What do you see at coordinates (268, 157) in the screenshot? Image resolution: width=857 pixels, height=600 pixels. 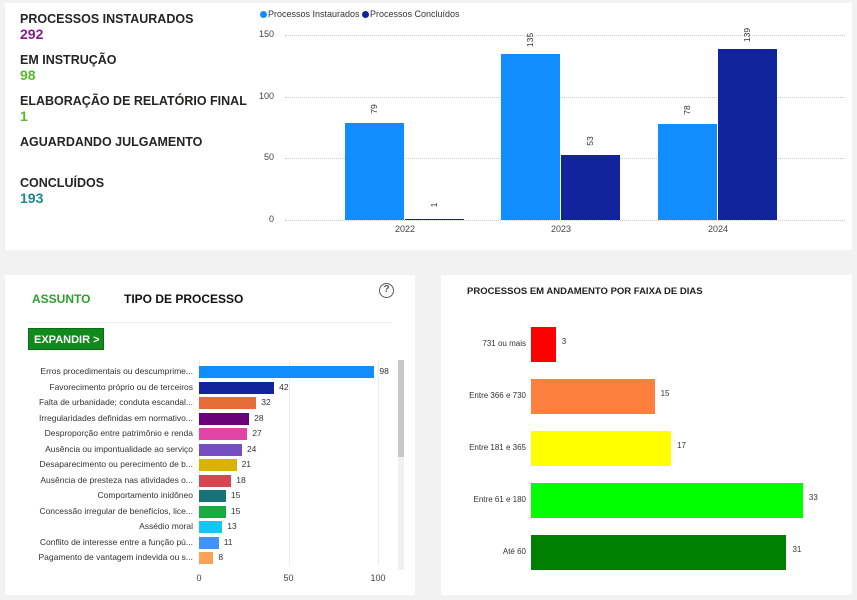 I see `y-tick-label: 50` at bounding box center [268, 157].